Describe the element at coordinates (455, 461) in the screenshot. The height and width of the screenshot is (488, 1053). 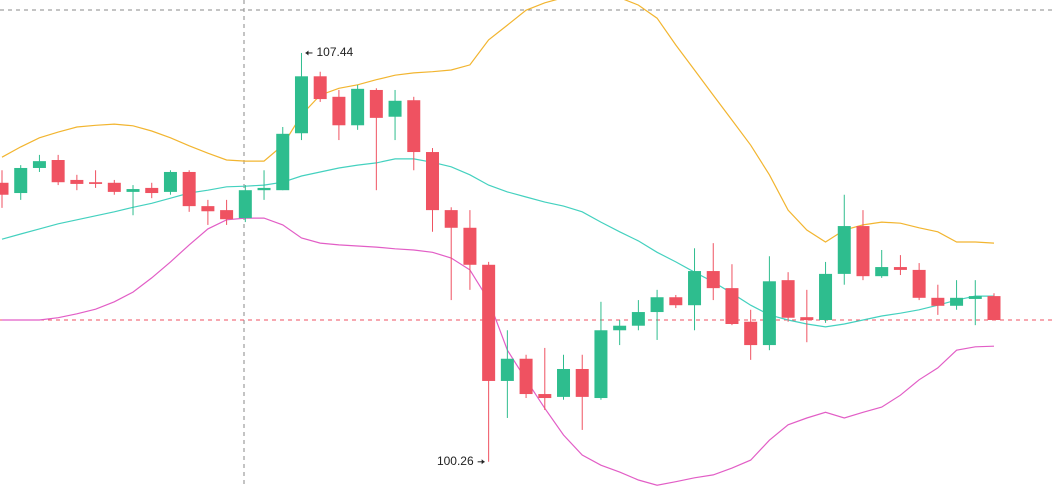
I see `low-label: 100.26` at that location.